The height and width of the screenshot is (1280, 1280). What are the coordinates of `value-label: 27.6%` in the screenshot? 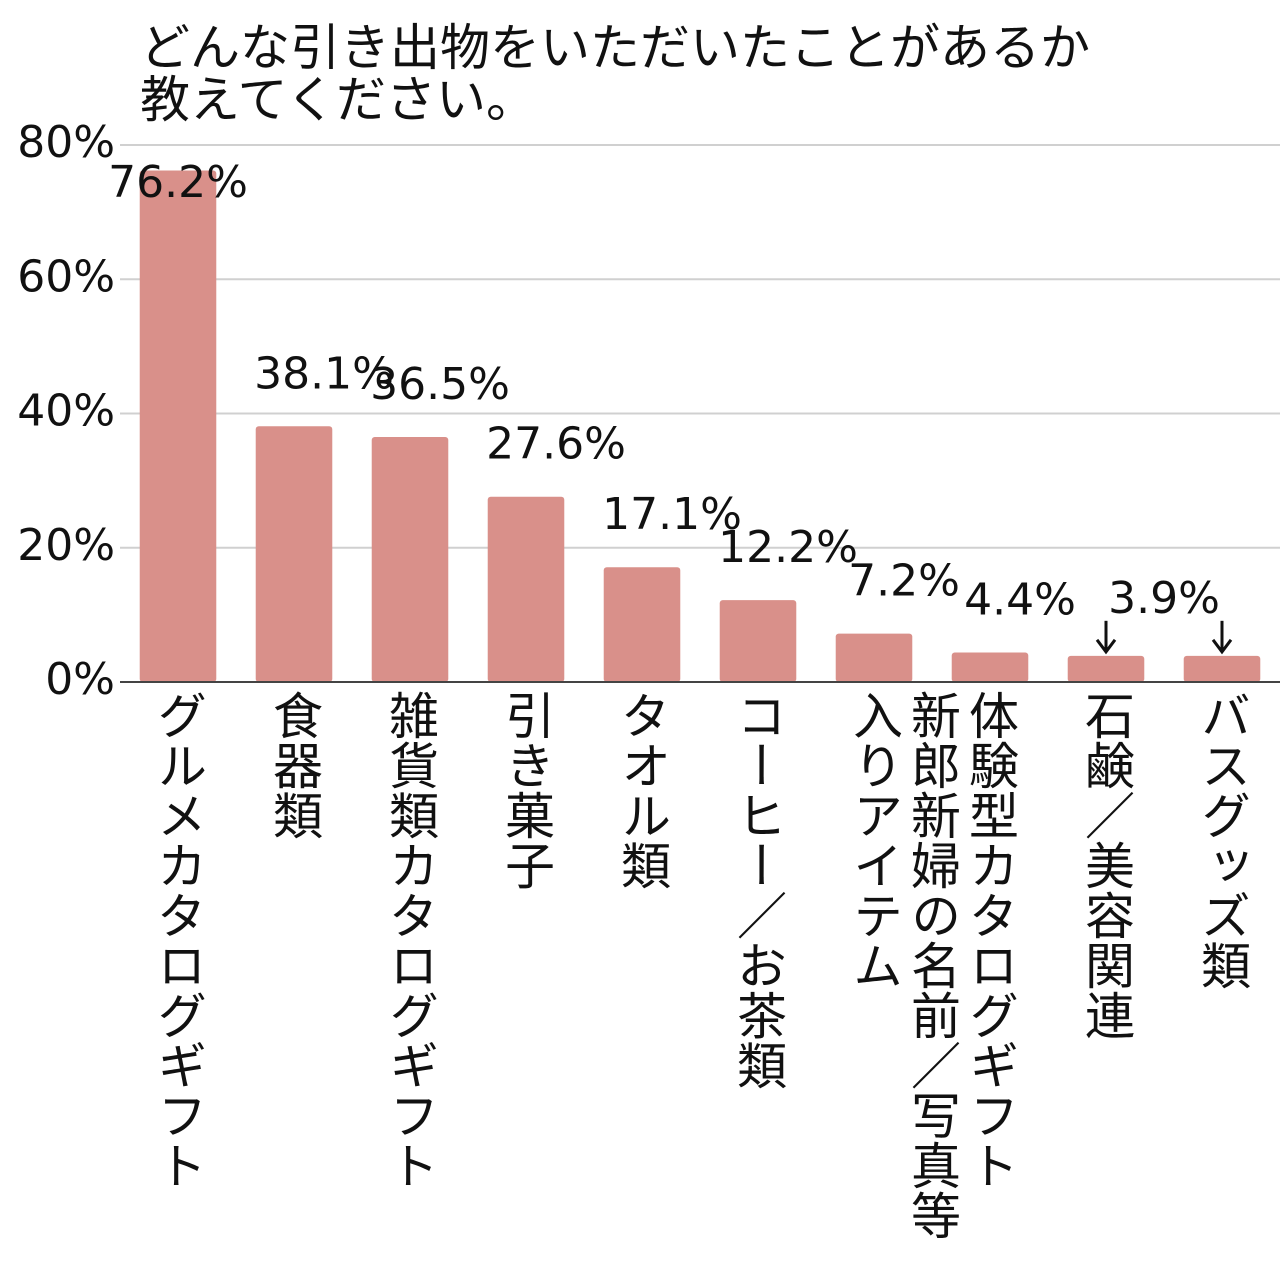 It's located at (556, 444).